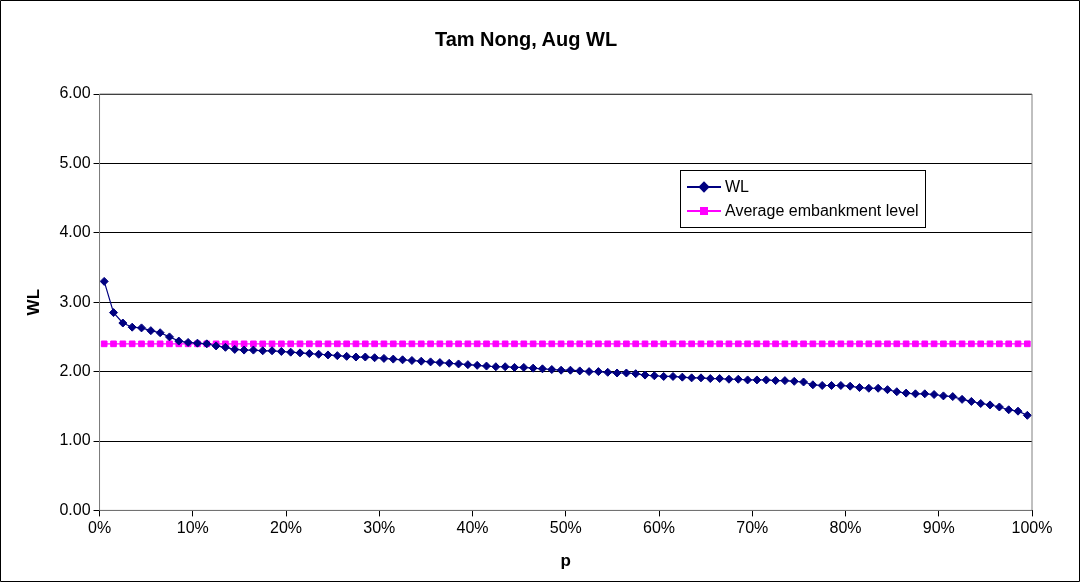  Describe the element at coordinates (75, 371) in the screenshot. I see `y-tick-label: 2.00` at that location.